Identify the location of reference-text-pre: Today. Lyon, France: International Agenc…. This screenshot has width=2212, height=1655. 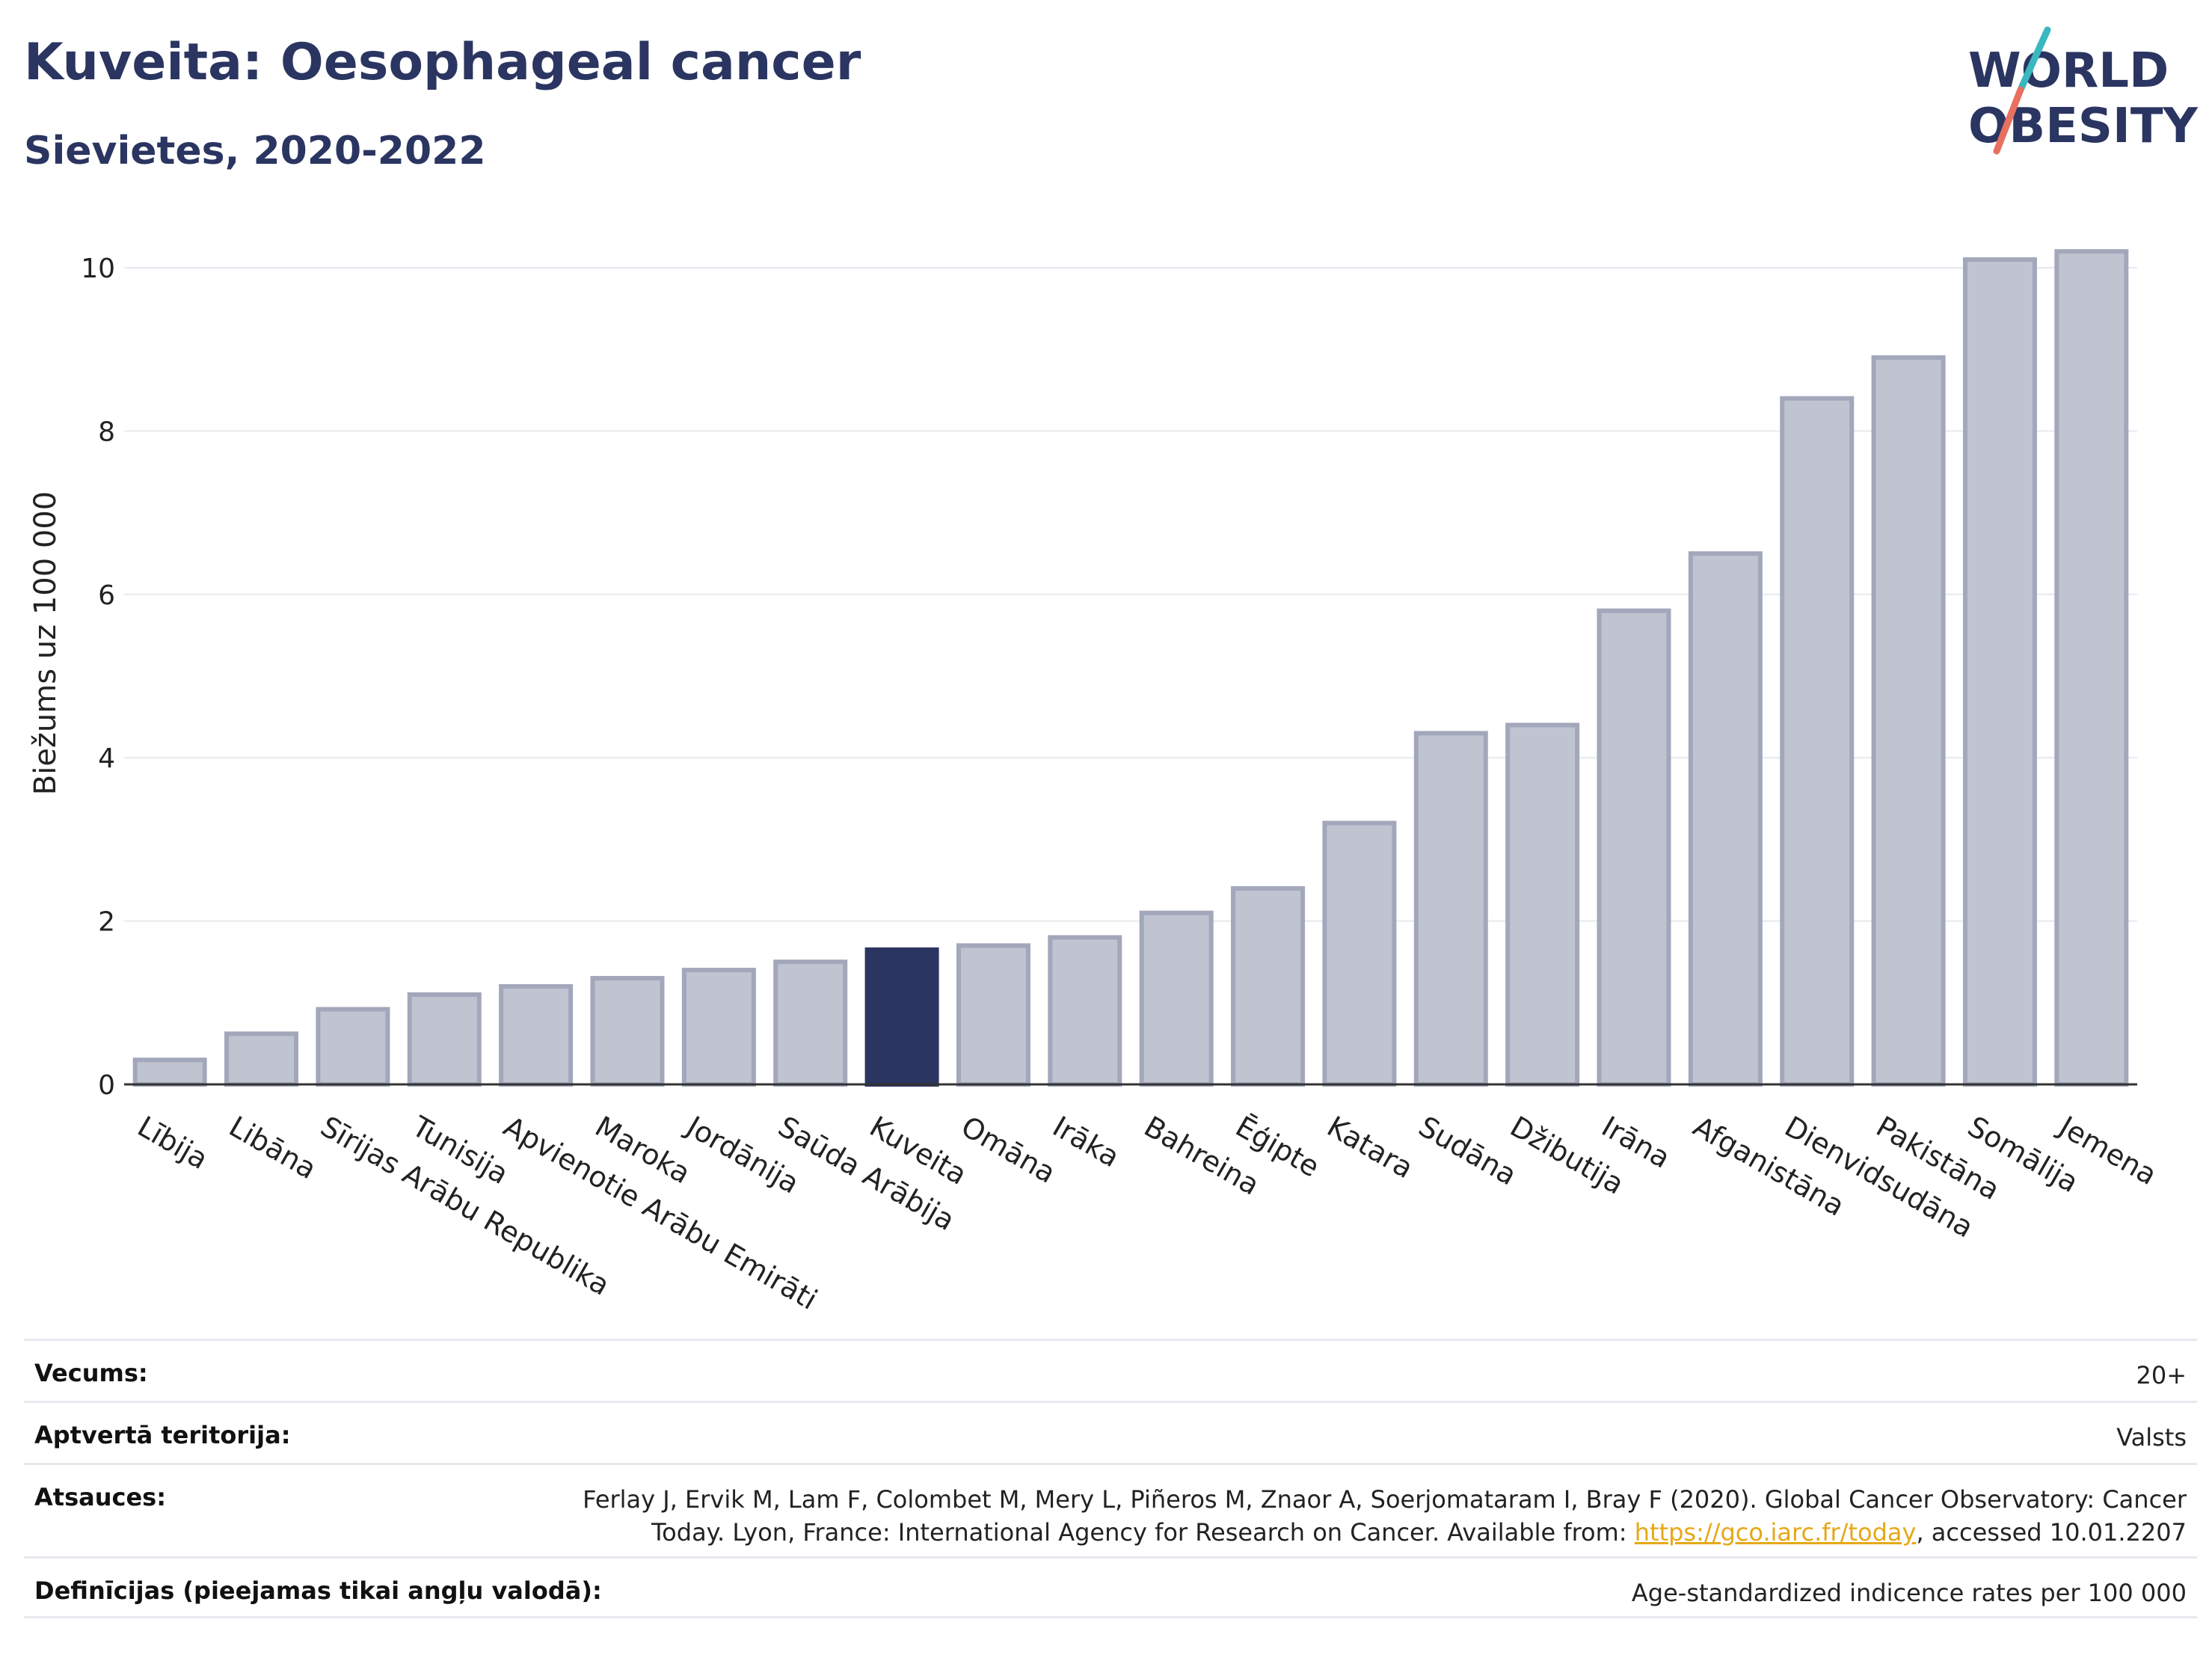
(1143, 1532).